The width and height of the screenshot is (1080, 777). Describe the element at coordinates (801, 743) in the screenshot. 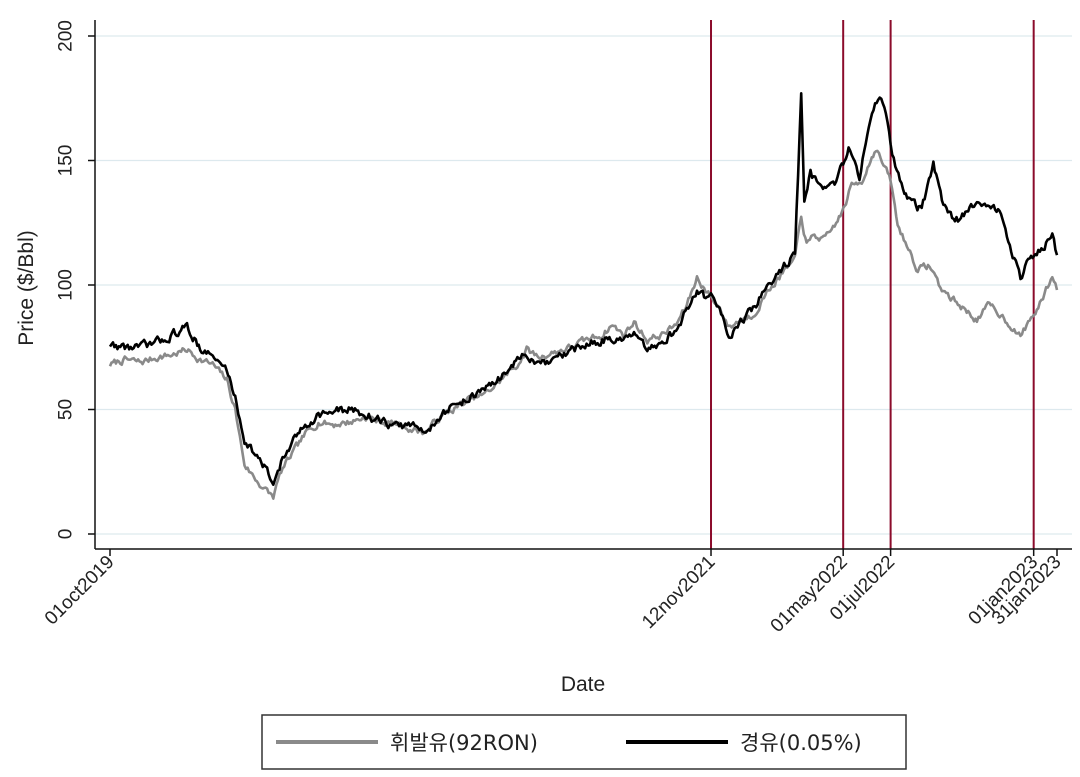

I see `legend-label-diesel: 경유(0.05%)` at that location.